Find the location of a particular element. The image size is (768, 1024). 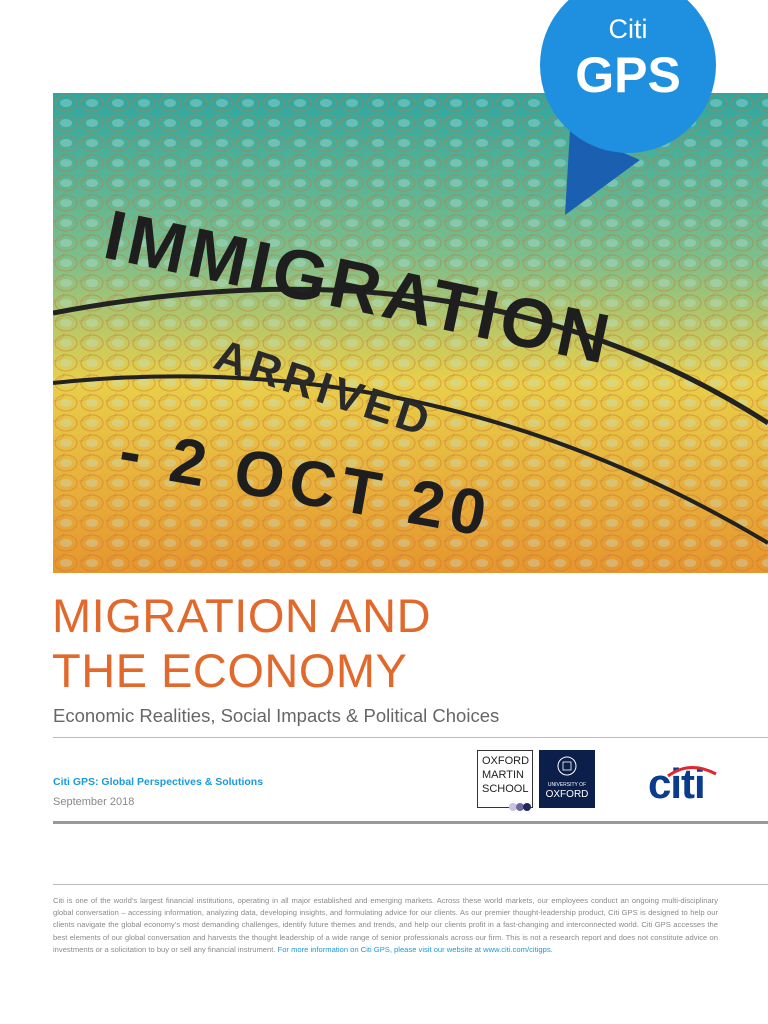

oxford-martin-logo: OXFORD MARTIN SCHOOL is located at coordinates (505, 779).